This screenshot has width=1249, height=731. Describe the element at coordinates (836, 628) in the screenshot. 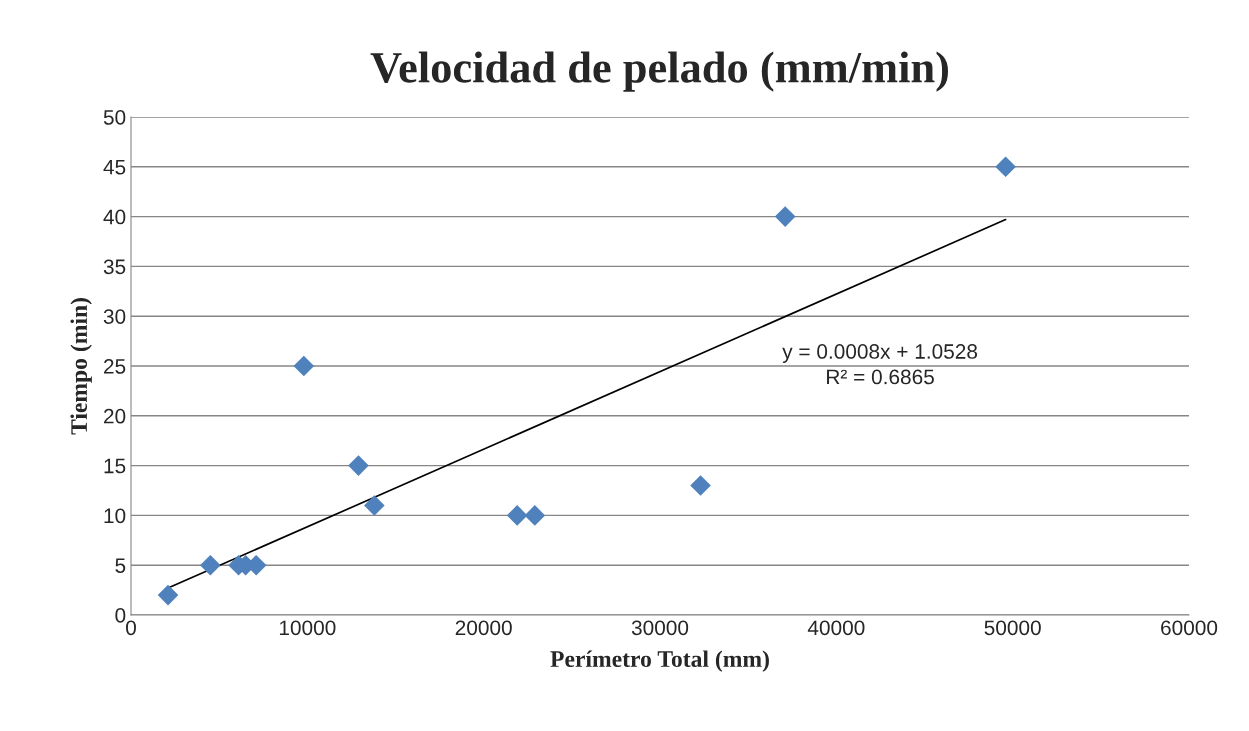

I see `x-tick-label: 40000` at that location.